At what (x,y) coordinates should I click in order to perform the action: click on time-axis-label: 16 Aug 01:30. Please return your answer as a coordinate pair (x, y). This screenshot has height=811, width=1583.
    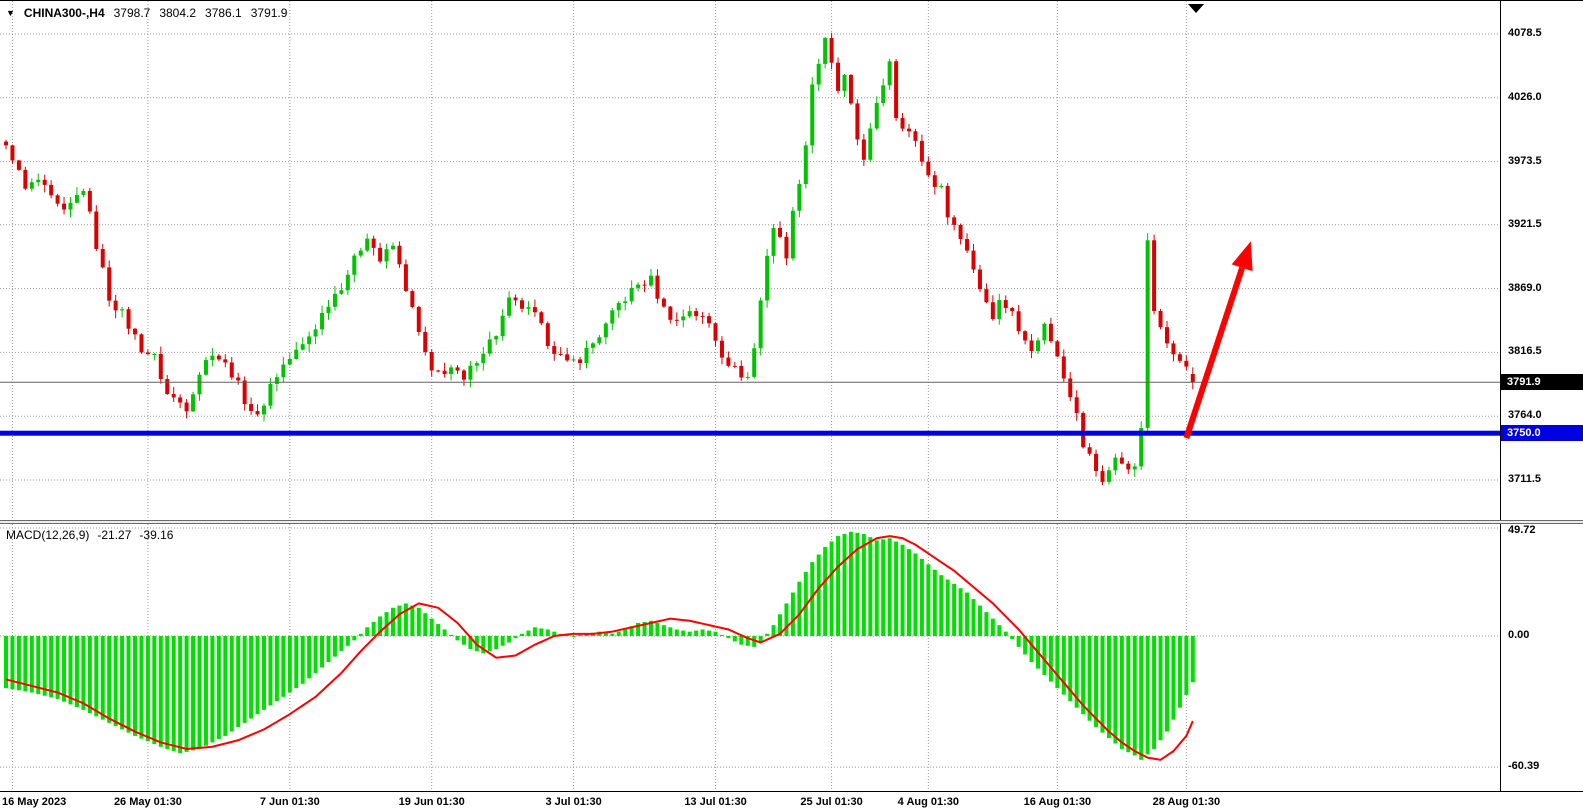
    Looking at the image, I should click on (1057, 802).